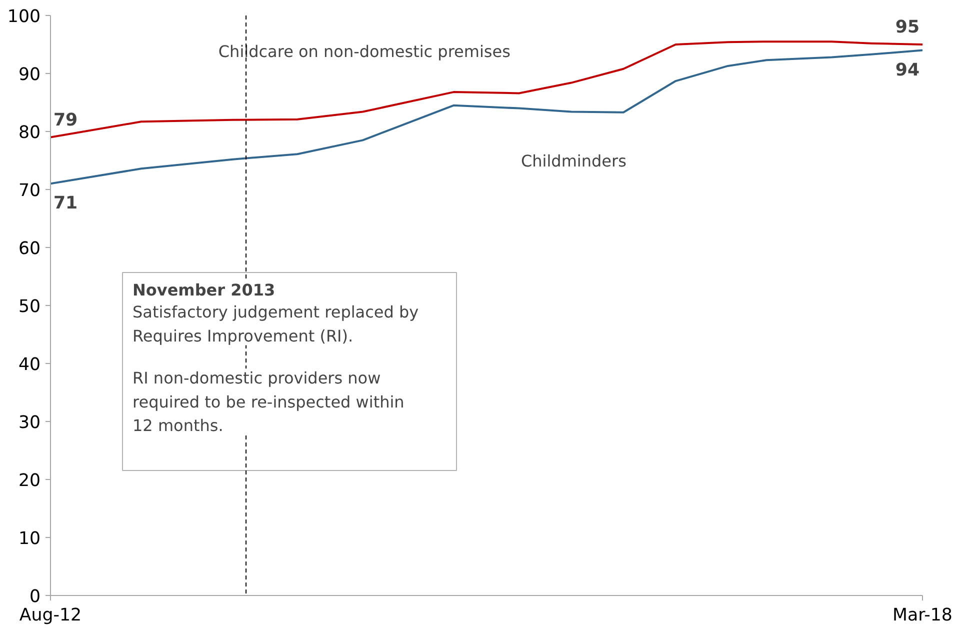 The width and height of the screenshot is (960, 640). Describe the element at coordinates (907, 28) in the screenshot. I see `data-label: 95` at that location.